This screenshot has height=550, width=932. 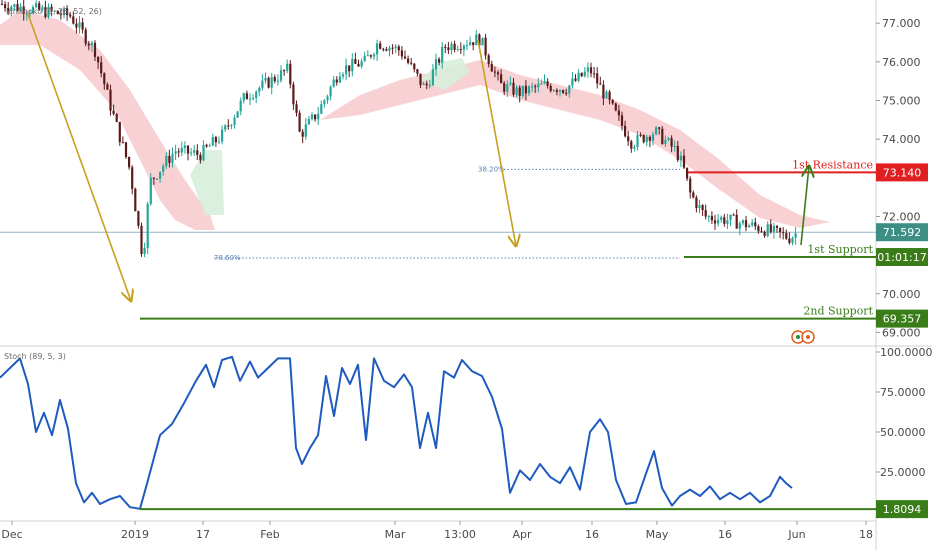 I want to click on current-price-tag-text: 71.592, so click(x=902, y=232).